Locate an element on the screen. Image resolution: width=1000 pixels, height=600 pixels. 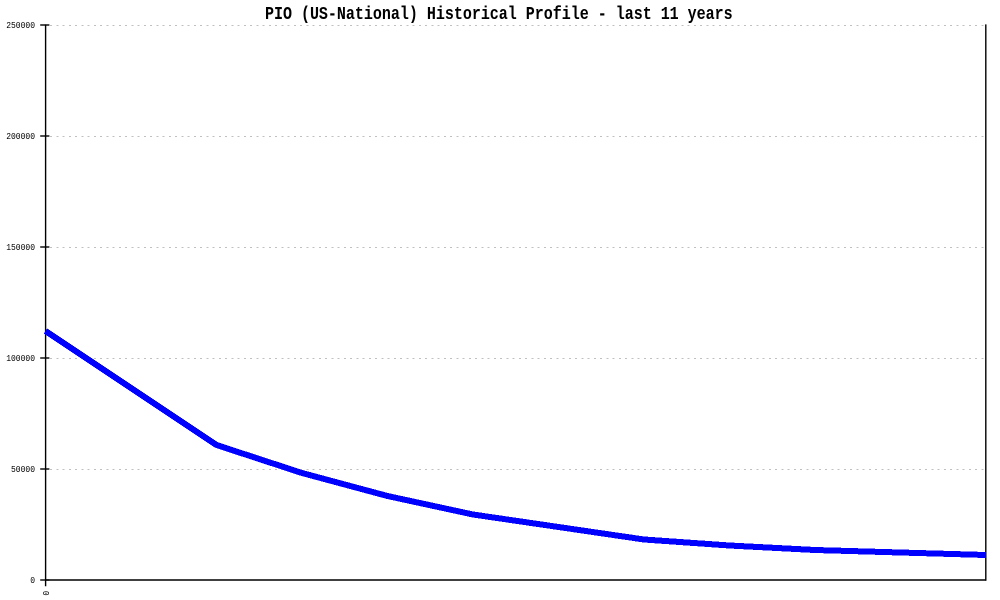
svg-text: 100000 is located at coordinates (20, 358).